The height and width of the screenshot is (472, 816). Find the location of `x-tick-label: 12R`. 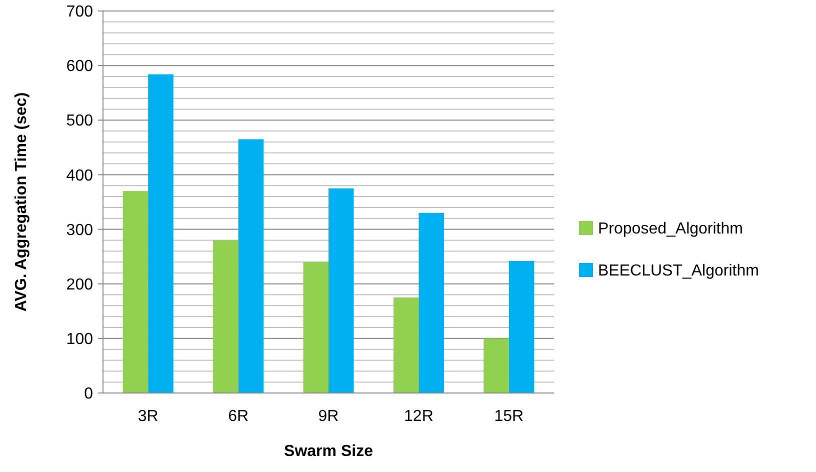

x-tick-label: 12R is located at coordinates (419, 416).